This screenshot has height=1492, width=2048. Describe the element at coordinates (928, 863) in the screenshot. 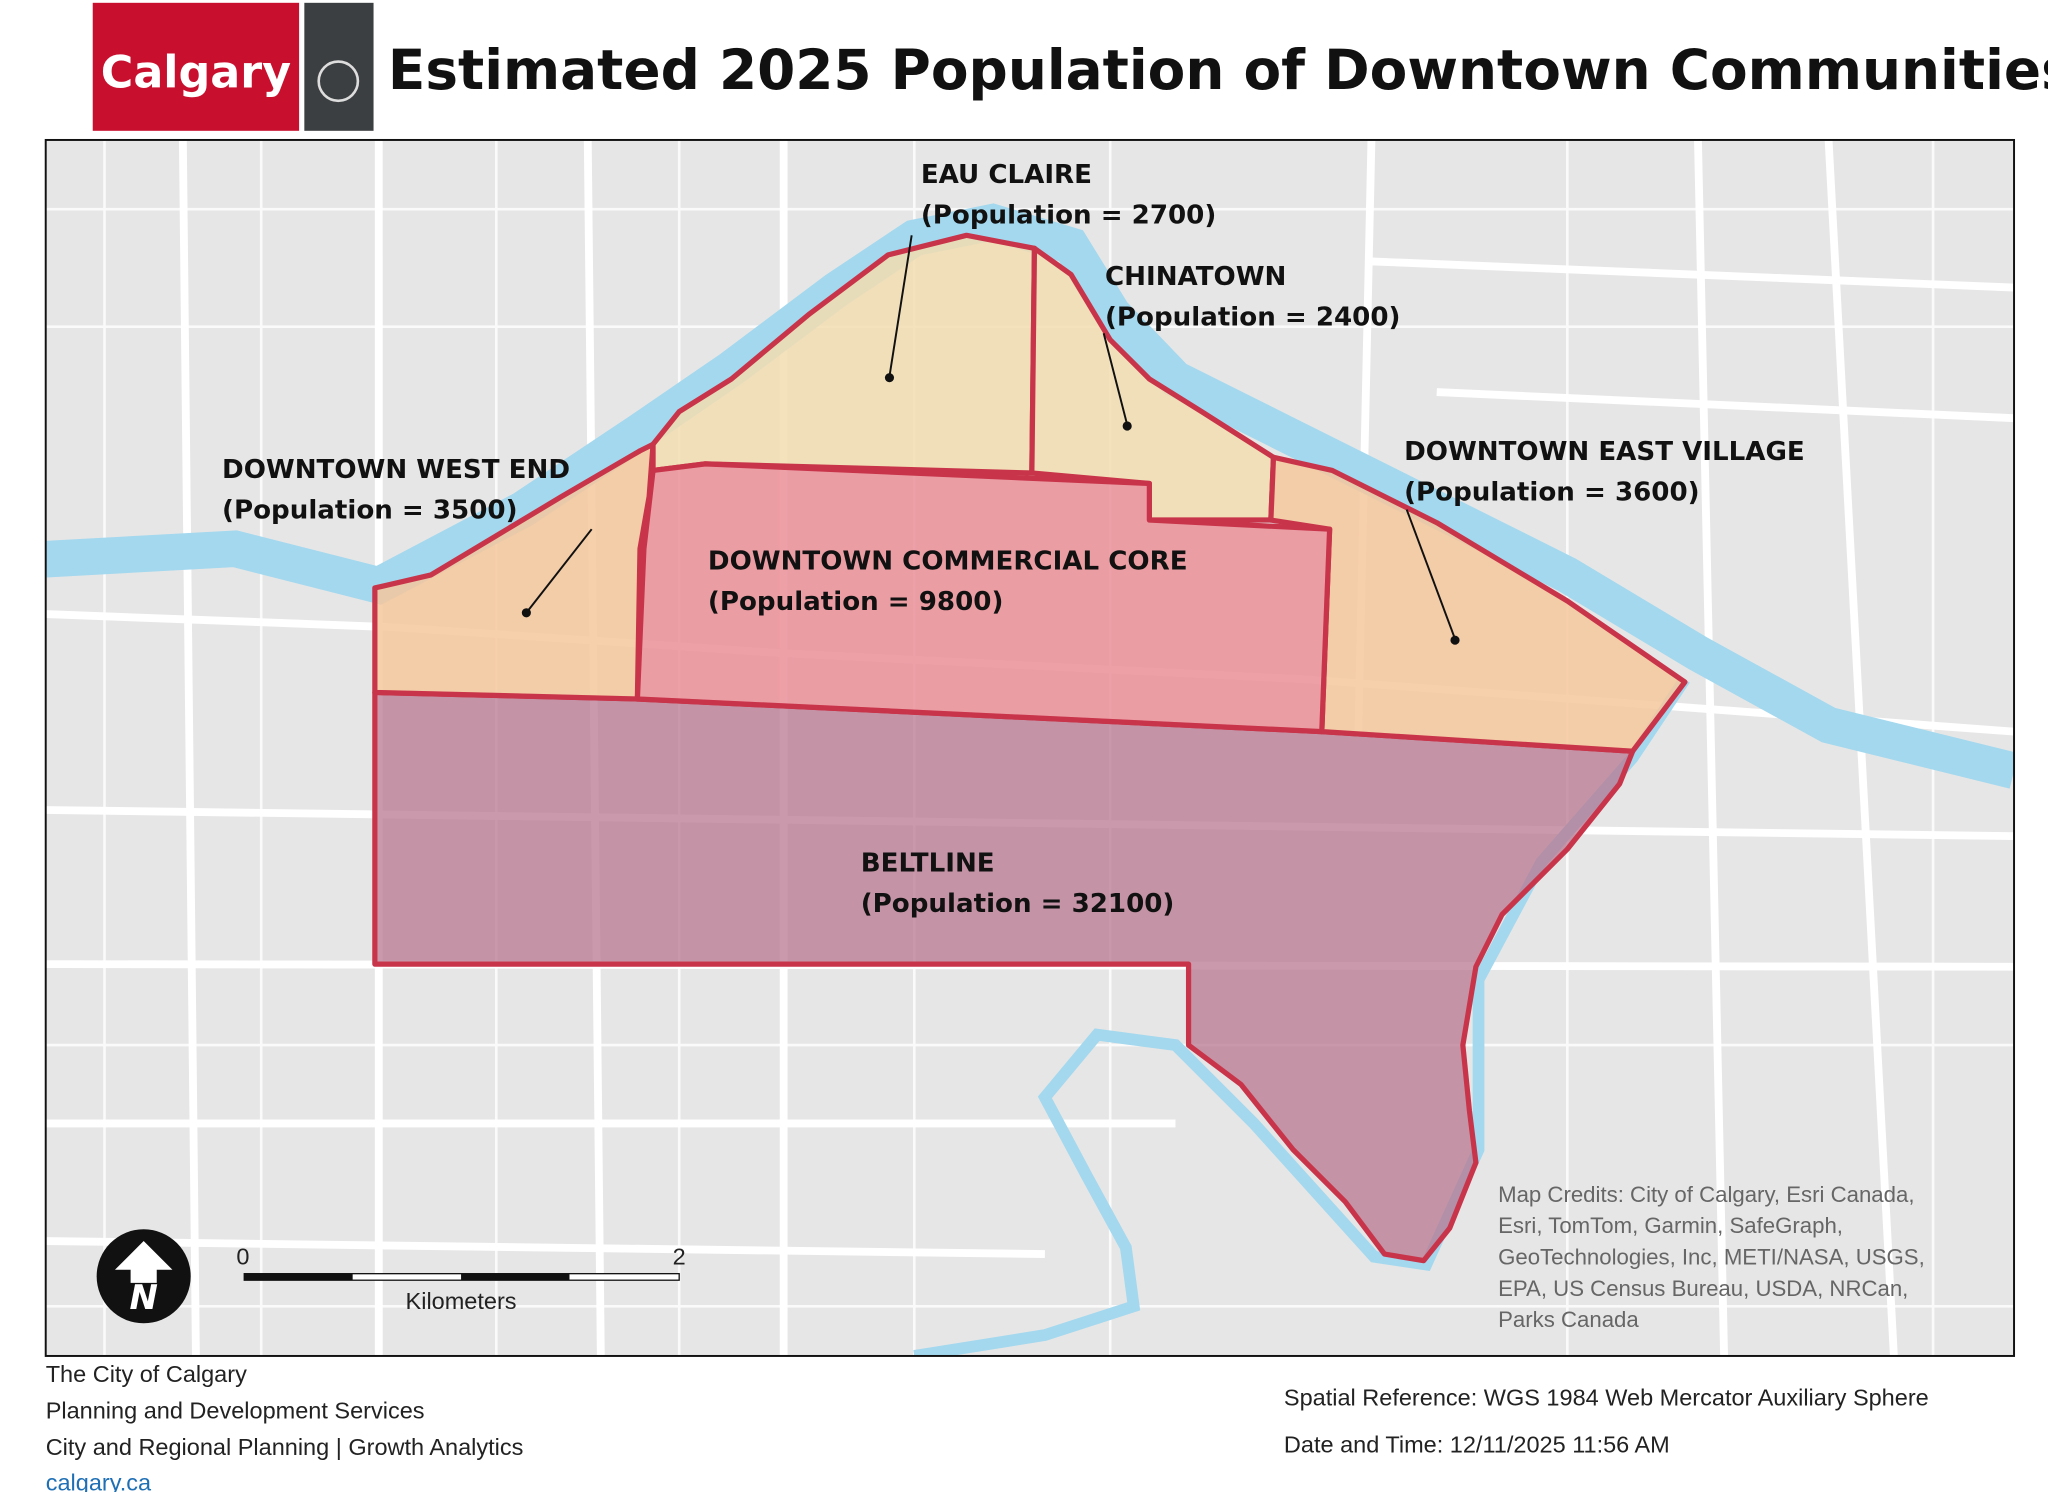

I see `community-name: BELTLINE` at that location.